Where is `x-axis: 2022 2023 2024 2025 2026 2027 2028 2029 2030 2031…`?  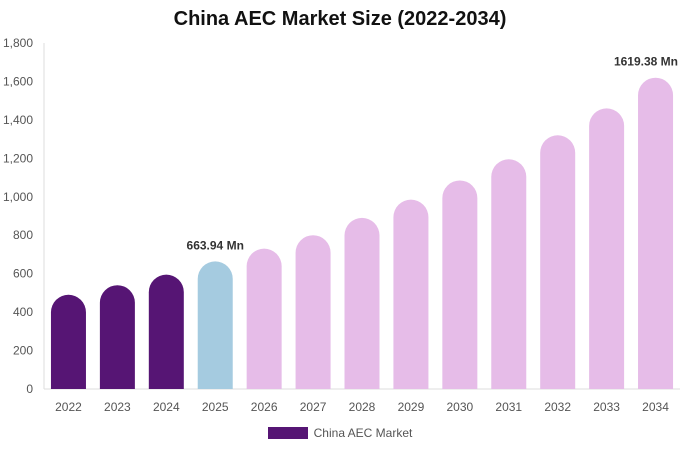
x-axis: 2022 2023 2024 2025 2026 2027 2028 2029 2030 2031… is located at coordinates (362, 401).